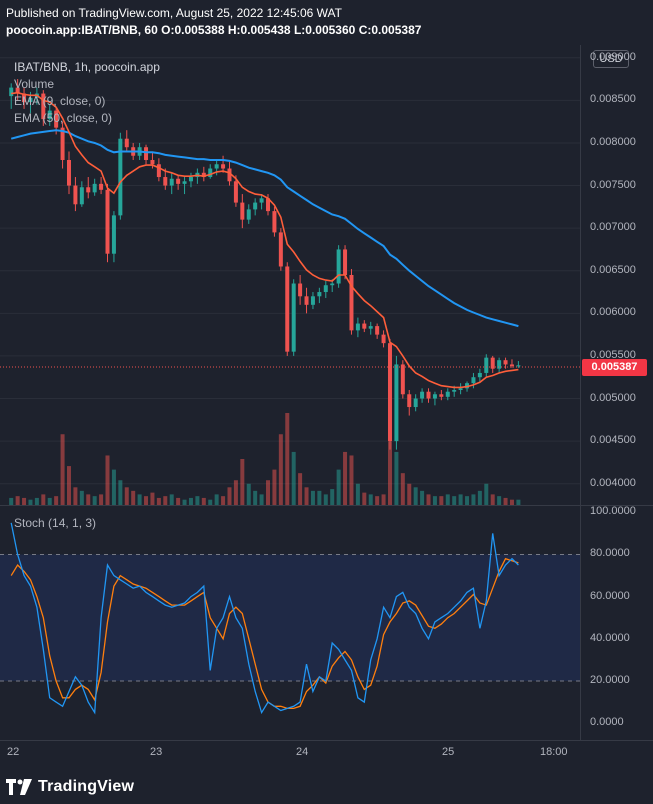 Image resolution: width=653 pixels, height=804 pixels. Describe the element at coordinates (19, 787) in the screenshot. I see `tradingview-logo-icon` at that location.